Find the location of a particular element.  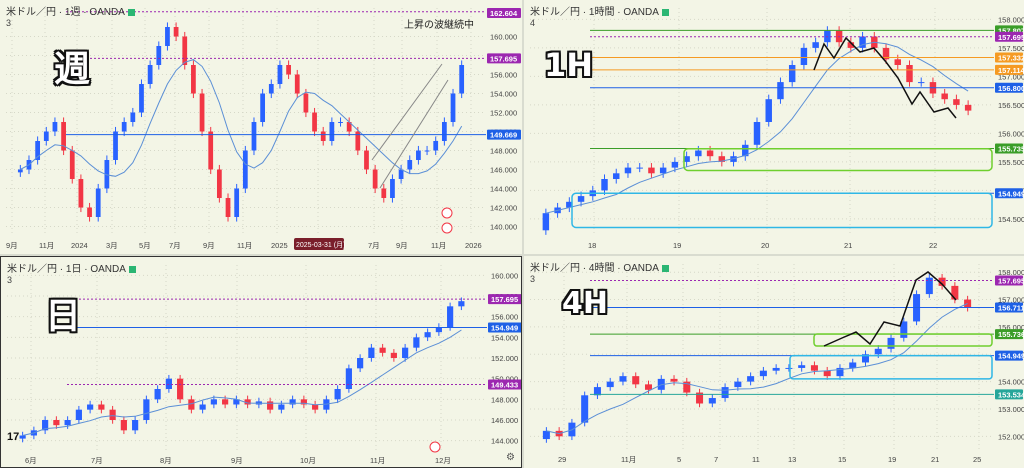

timeframe-label: 日 is located at coordinates (63, 316).